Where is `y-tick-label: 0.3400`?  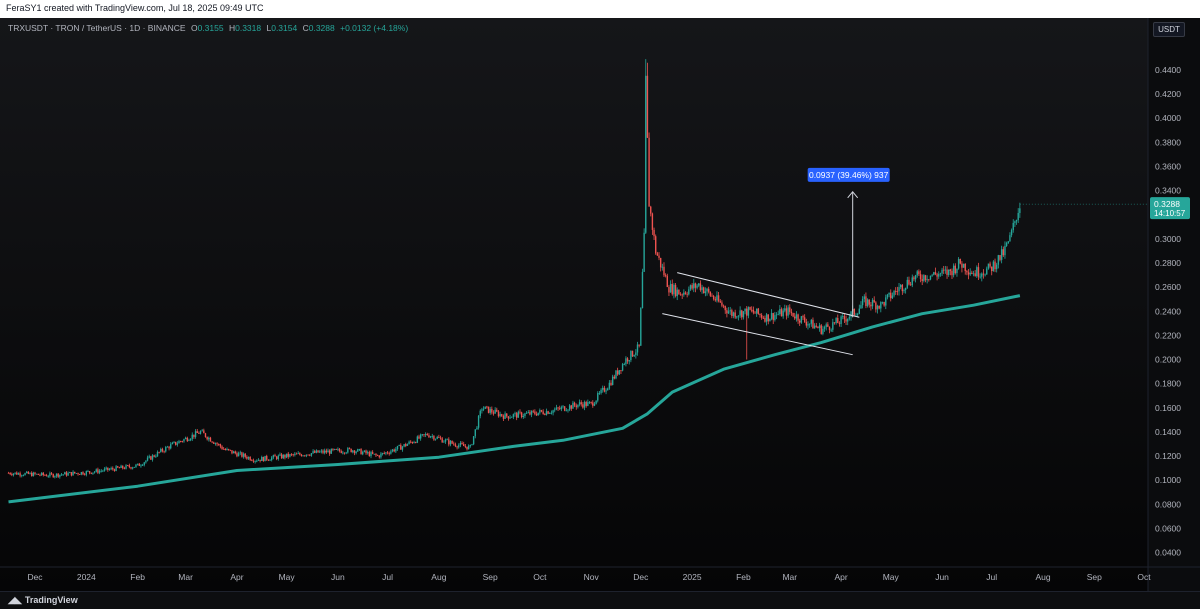 y-tick-label: 0.3400 is located at coordinates (1168, 191).